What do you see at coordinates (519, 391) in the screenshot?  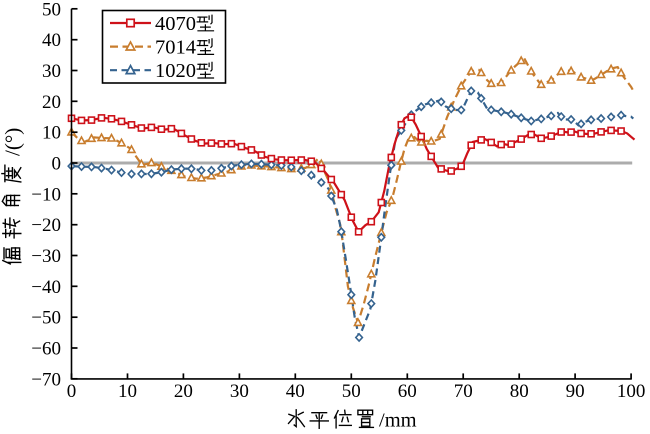 I see `svg-text: 80` at bounding box center [519, 391].